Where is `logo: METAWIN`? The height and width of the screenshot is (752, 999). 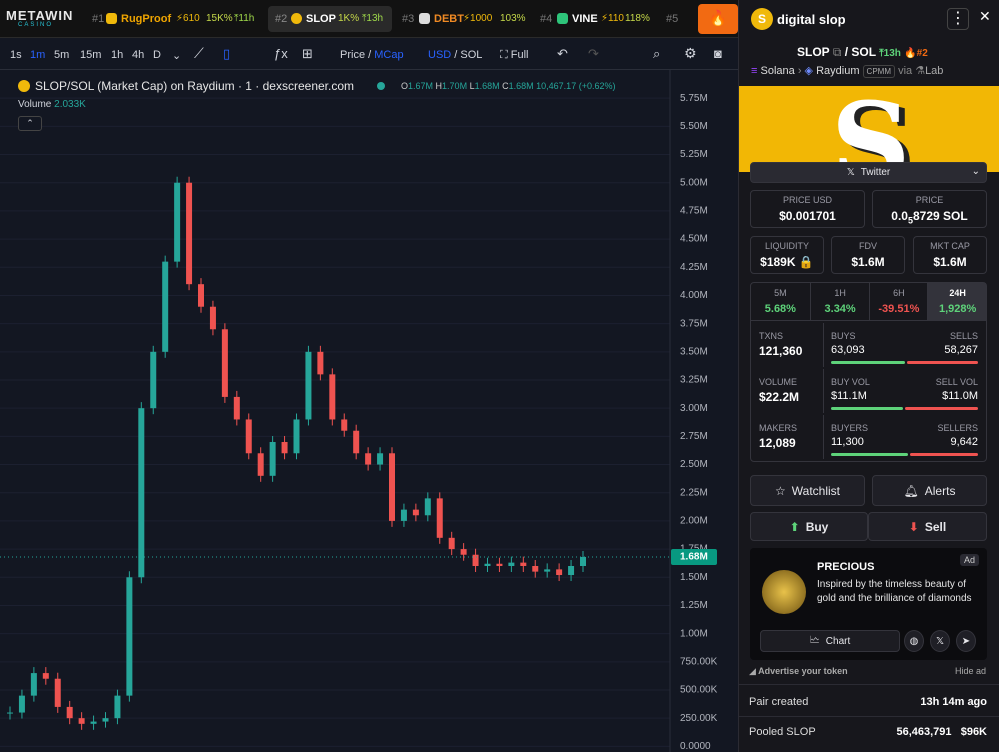 logo: METAWIN is located at coordinates (40, 15).